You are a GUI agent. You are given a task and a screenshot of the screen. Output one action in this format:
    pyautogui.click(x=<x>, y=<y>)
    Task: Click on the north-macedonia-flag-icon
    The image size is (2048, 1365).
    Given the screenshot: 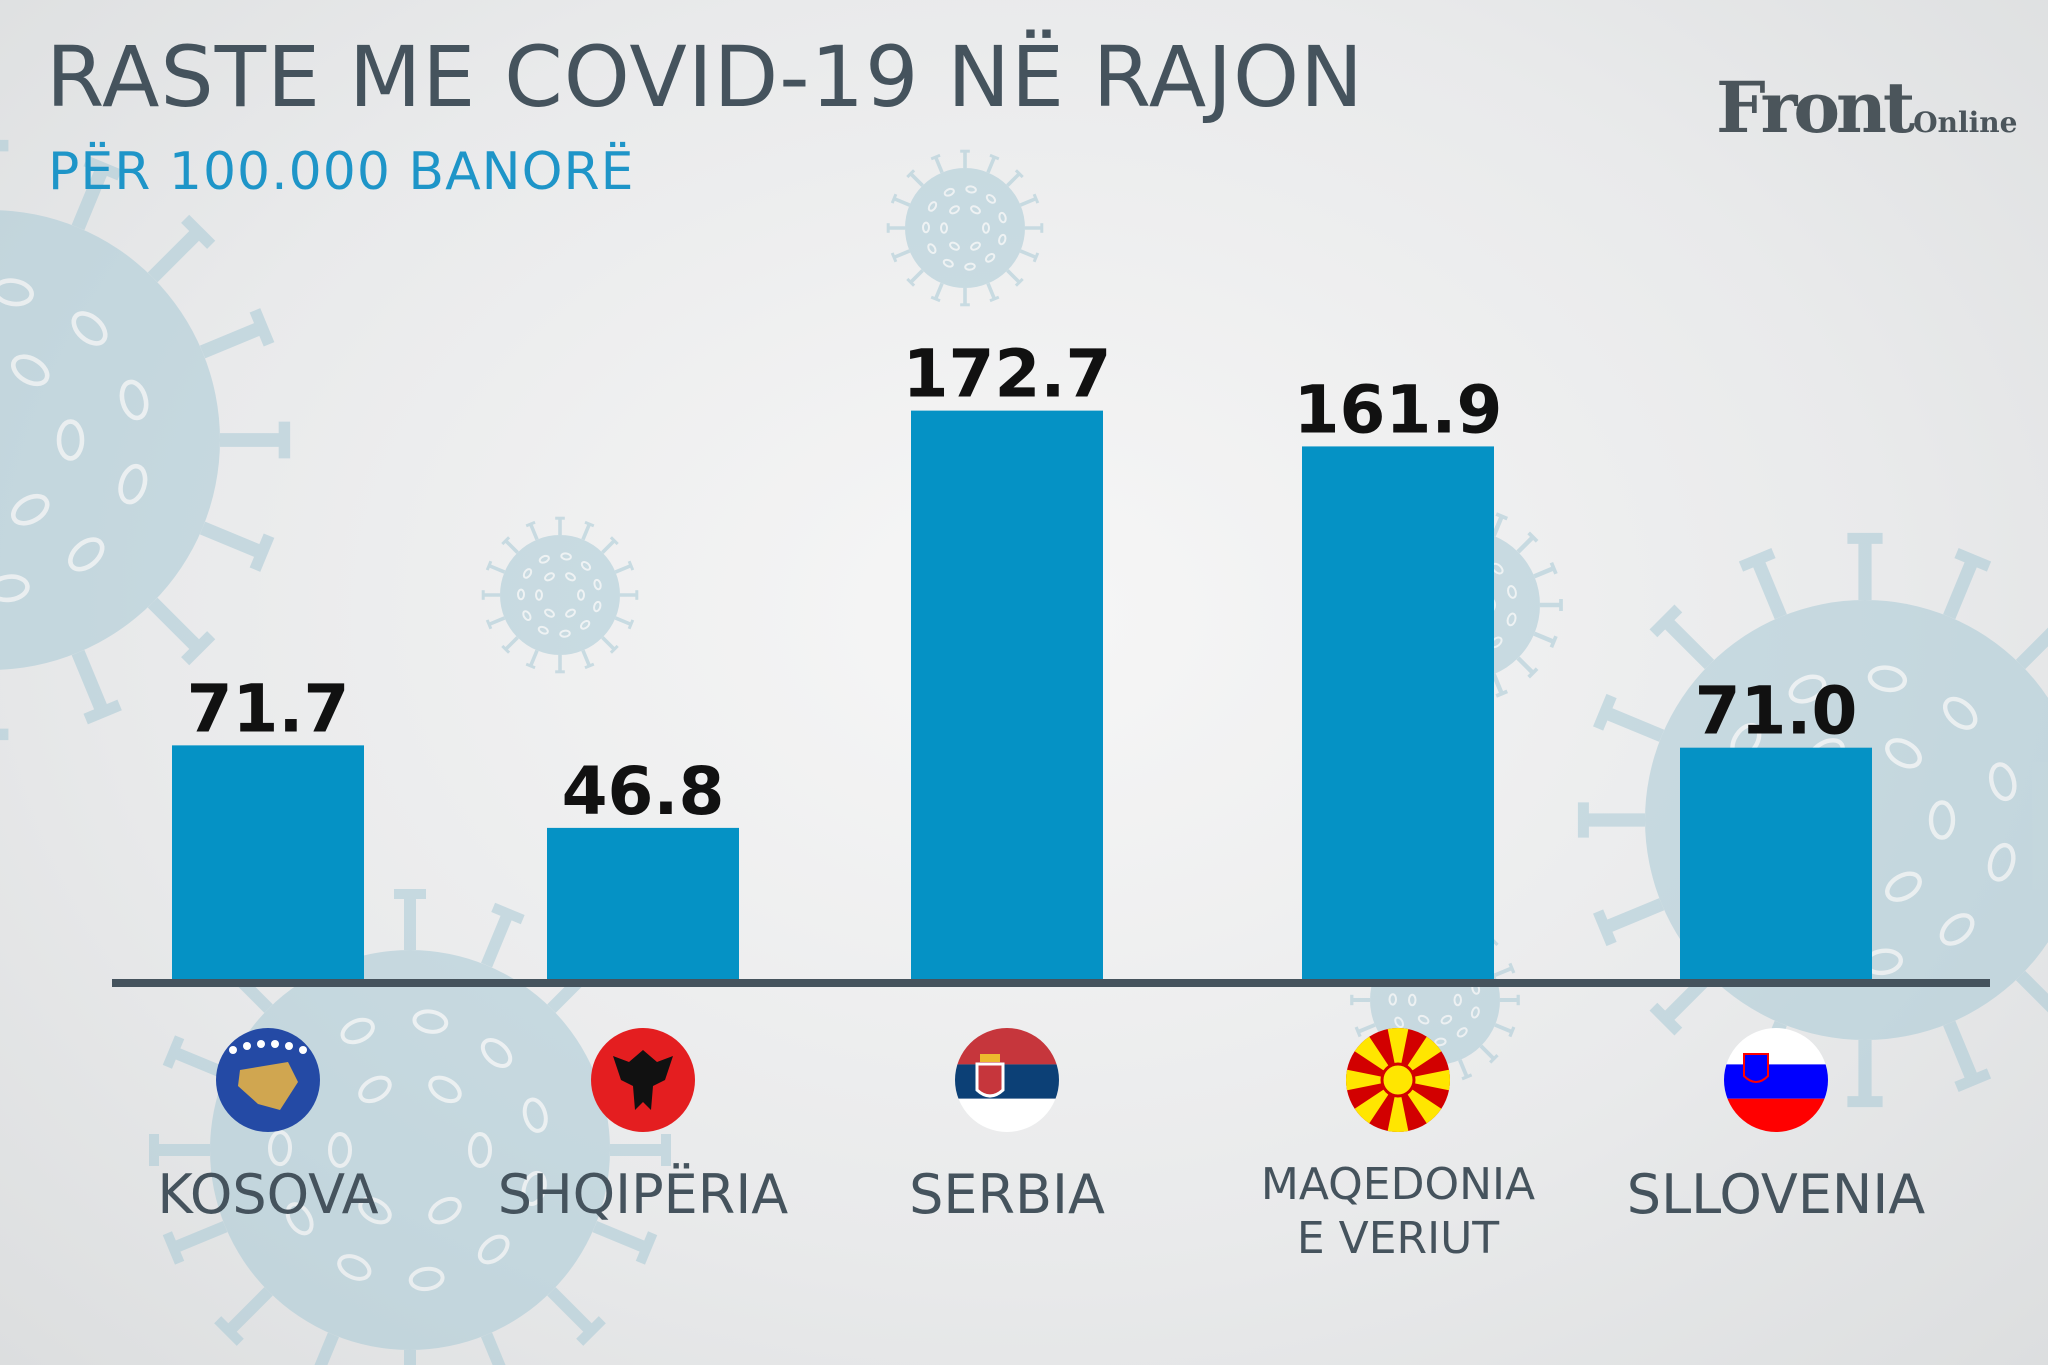 What is the action you would take?
    pyautogui.click(x=1398, y=1080)
    